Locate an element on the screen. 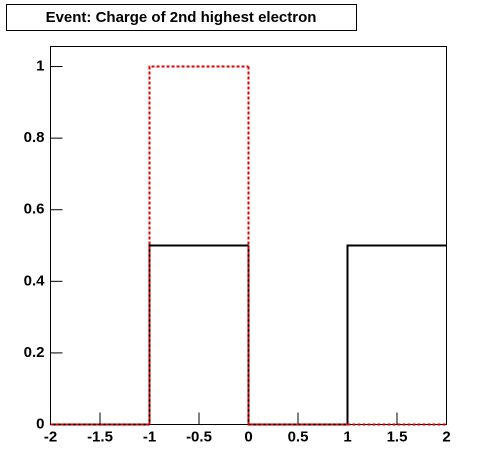  x-tick-label: 1.5 is located at coordinates (397, 436).